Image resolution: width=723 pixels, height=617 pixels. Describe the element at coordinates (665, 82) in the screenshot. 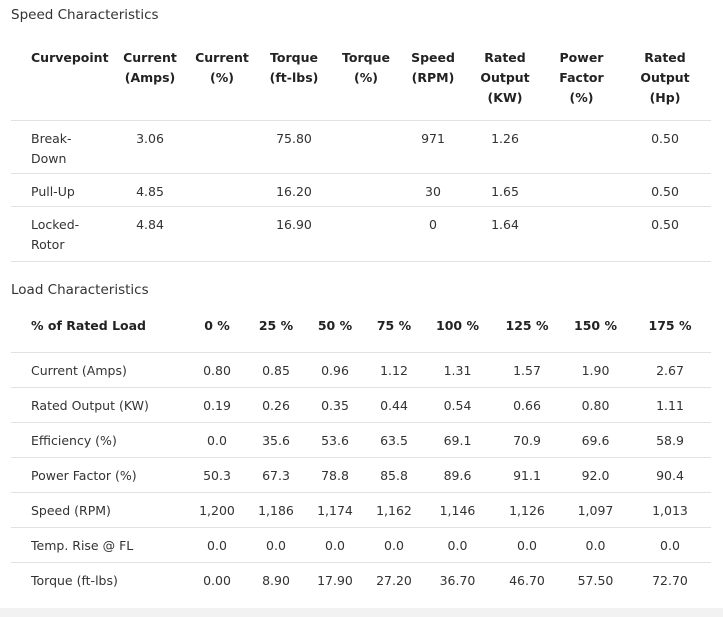

I see `speed-column-header: Rated Output (Hp)` at that location.